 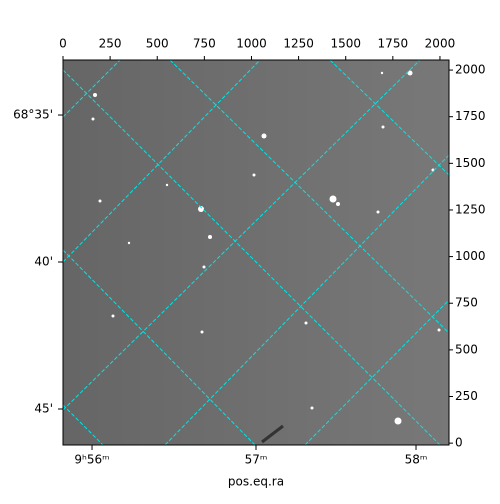 I want to click on y-tick-label: 750, so click(x=466, y=303).